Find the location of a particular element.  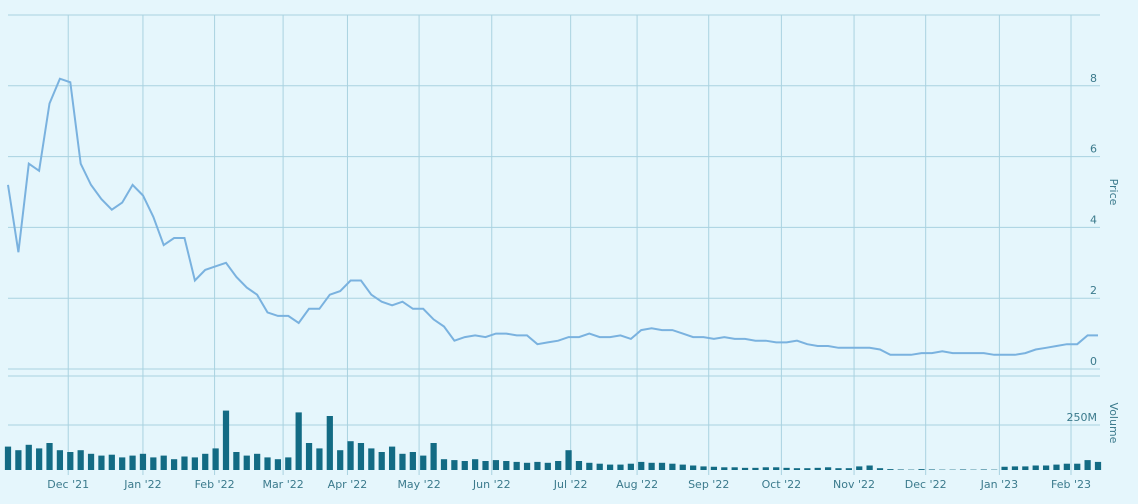

y-tick-label: 8 is located at coordinates (1093, 78).